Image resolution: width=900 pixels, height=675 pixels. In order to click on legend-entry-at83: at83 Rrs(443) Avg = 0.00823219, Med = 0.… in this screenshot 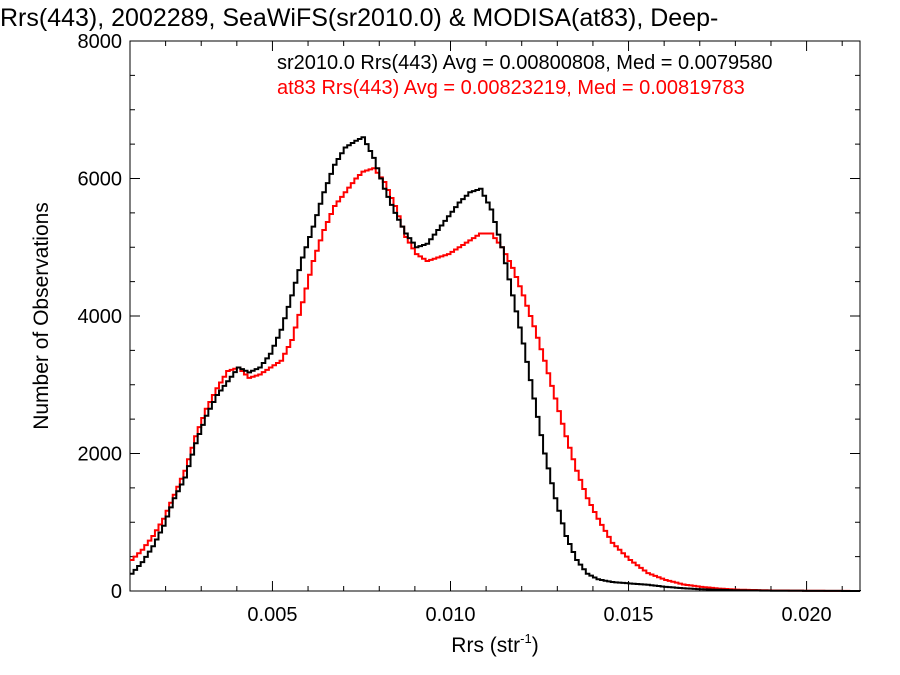, I will do `click(511, 88)`.